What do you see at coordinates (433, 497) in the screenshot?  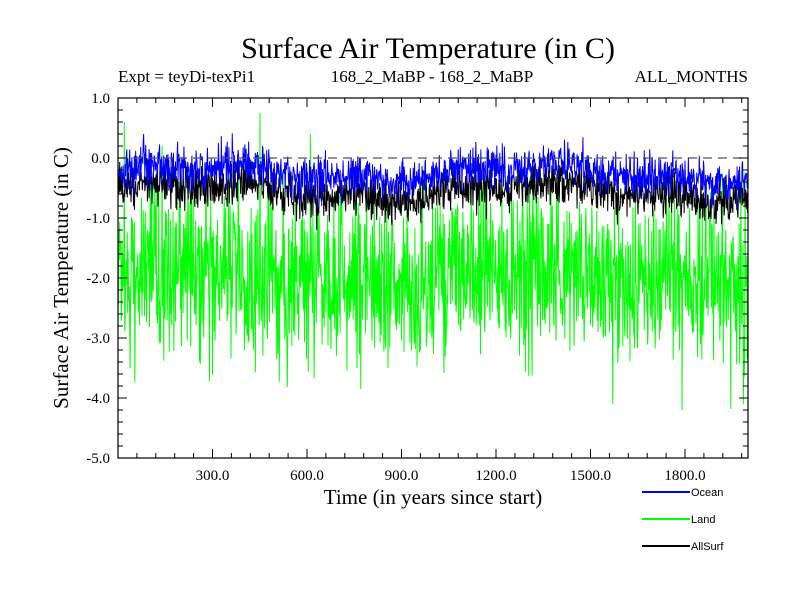 I see `x-axis-label: Time (in years since start)` at bounding box center [433, 497].